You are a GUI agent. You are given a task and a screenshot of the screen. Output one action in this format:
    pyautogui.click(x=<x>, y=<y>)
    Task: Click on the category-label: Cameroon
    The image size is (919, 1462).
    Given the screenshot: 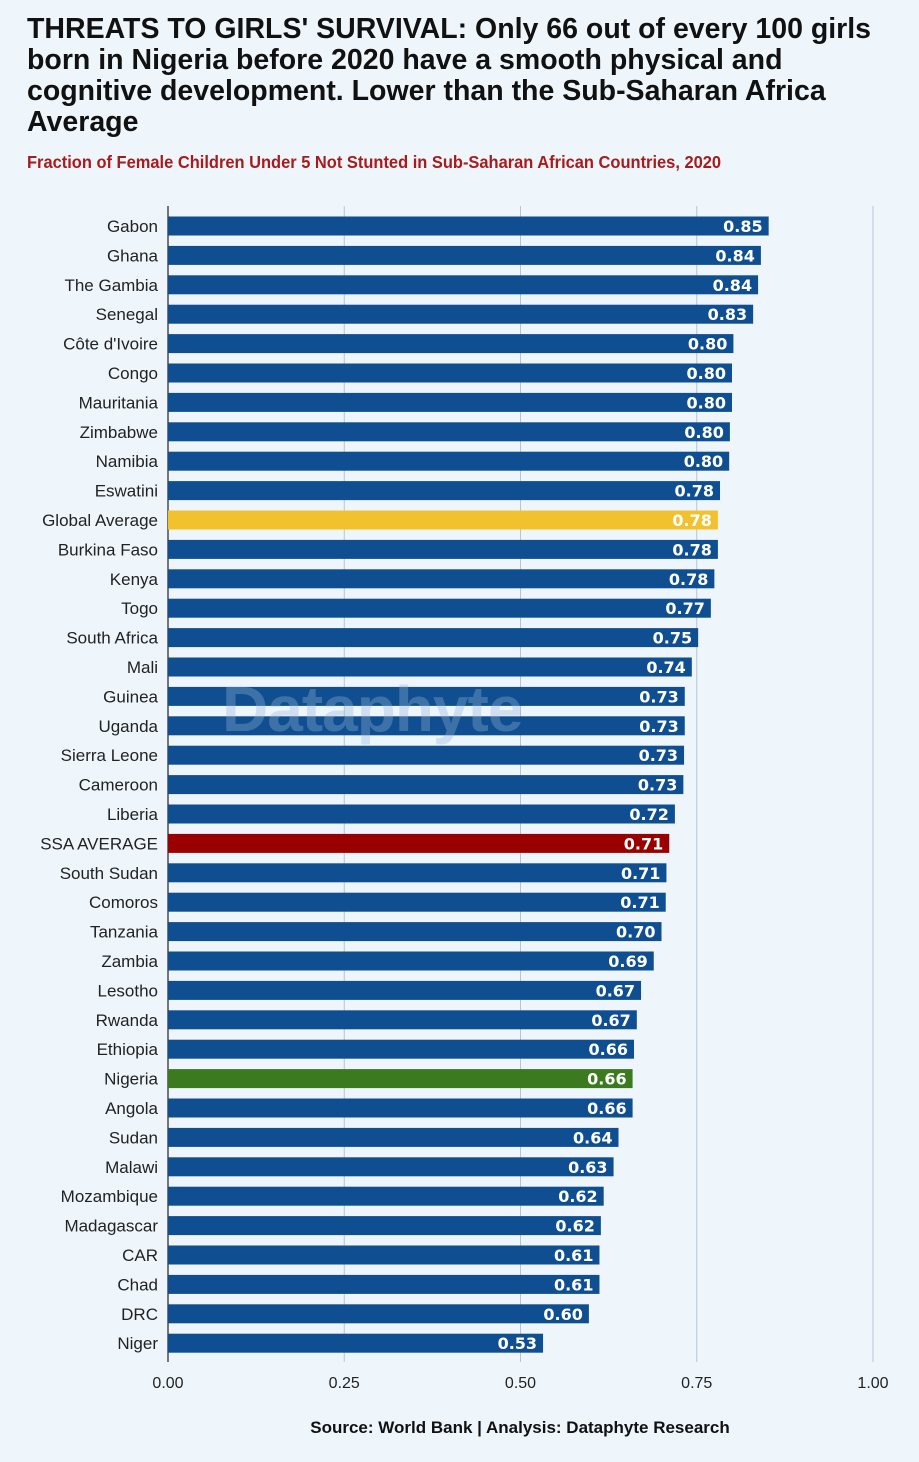 What is the action you would take?
    pyautogui.click(x=118, y=785)
    